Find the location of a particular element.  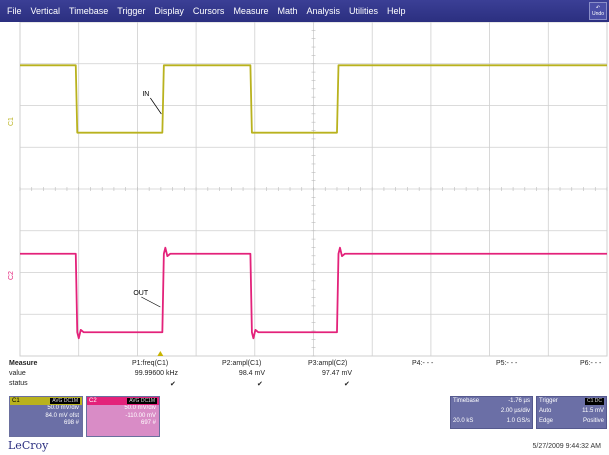

timebase-tdiv: 2.00 µs/div is located at coordinates (515, 411).